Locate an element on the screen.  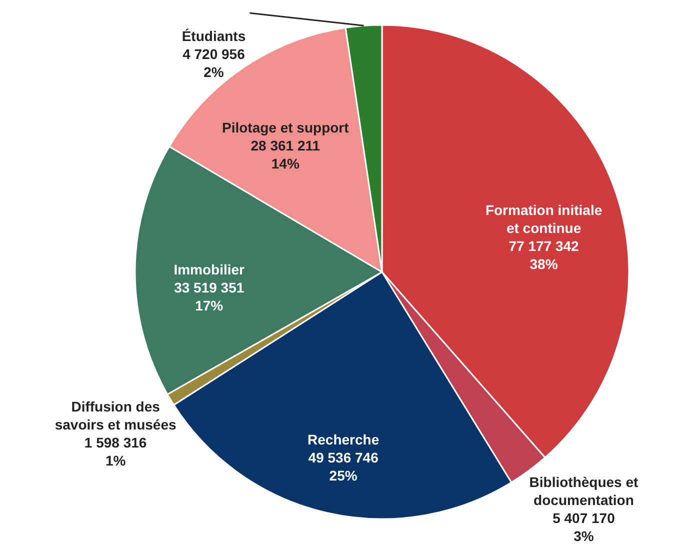
data-label: 49 536 746 25% is located at coordinates (343, 467).